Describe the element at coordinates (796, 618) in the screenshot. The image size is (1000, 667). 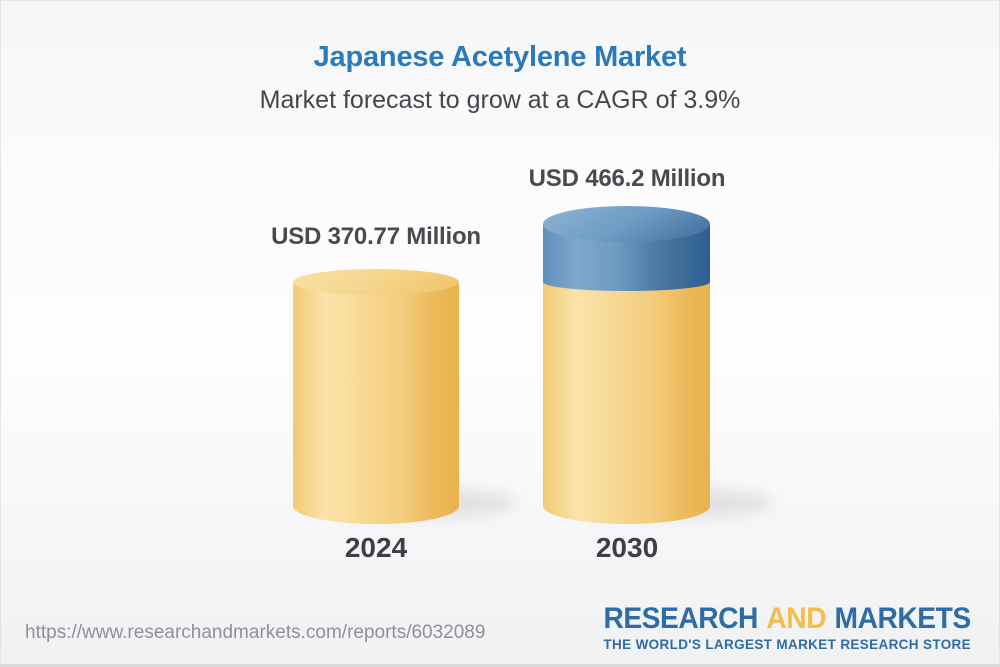
I see `logo-word-and: AND` at that location.